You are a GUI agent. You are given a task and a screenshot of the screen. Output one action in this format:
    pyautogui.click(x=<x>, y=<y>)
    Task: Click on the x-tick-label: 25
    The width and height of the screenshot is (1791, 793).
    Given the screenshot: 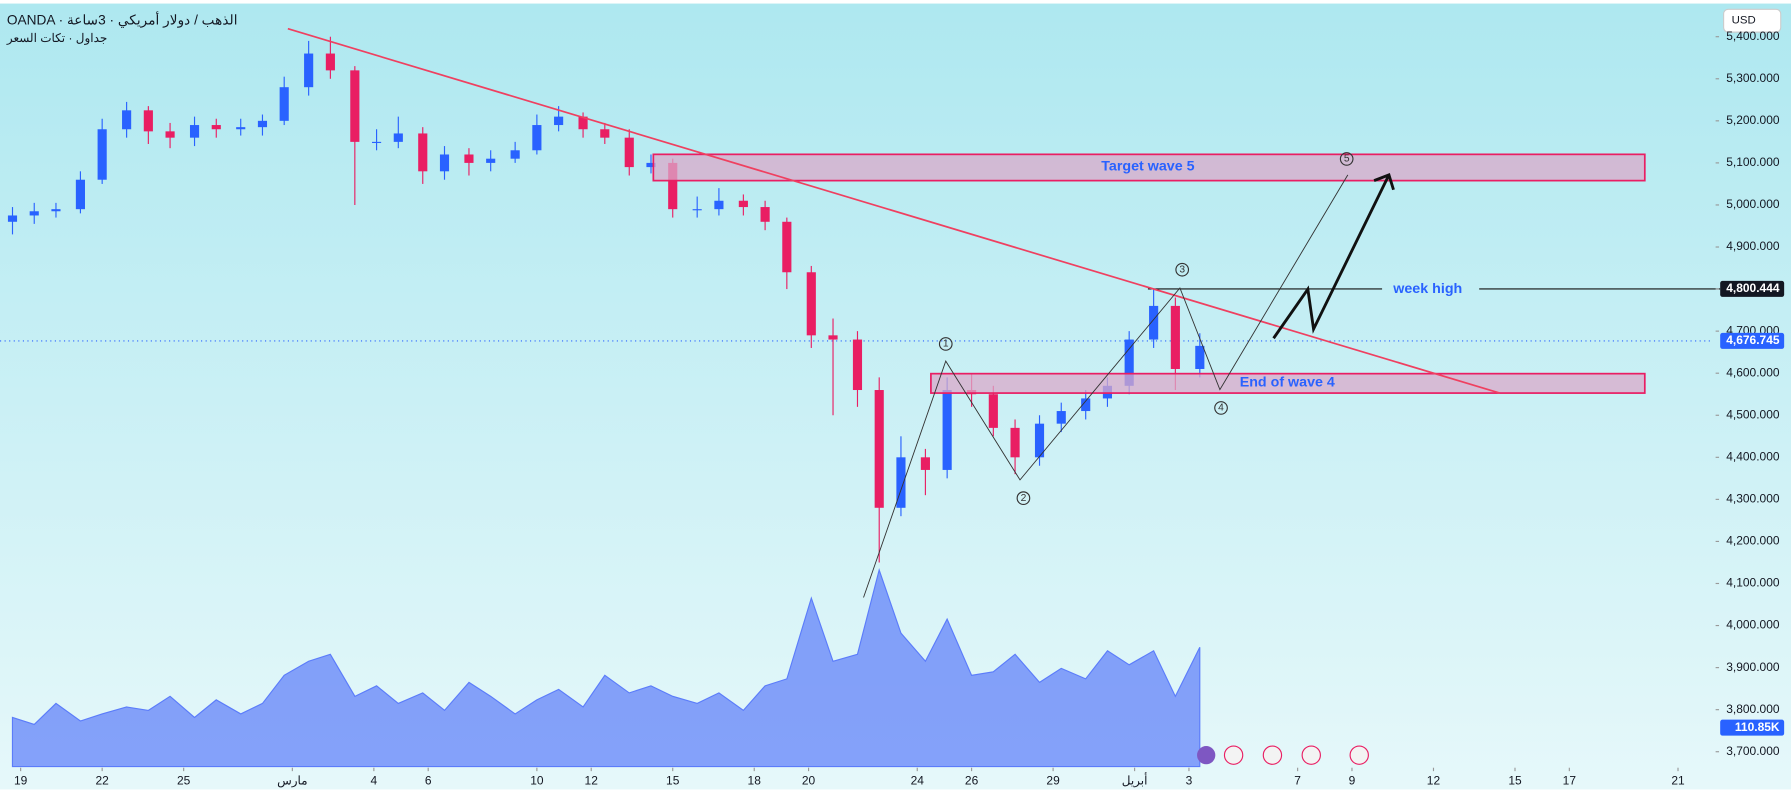 What is the action you would take?
    pyautogui.click(x=184, y=781)
    